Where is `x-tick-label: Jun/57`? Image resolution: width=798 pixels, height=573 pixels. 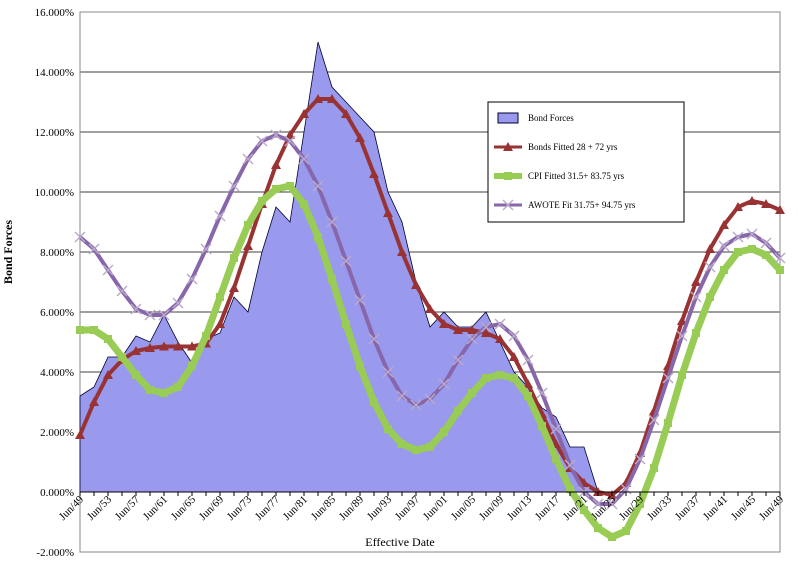
x-tick-label: Jun/57 is located at coordinates (128, 508).